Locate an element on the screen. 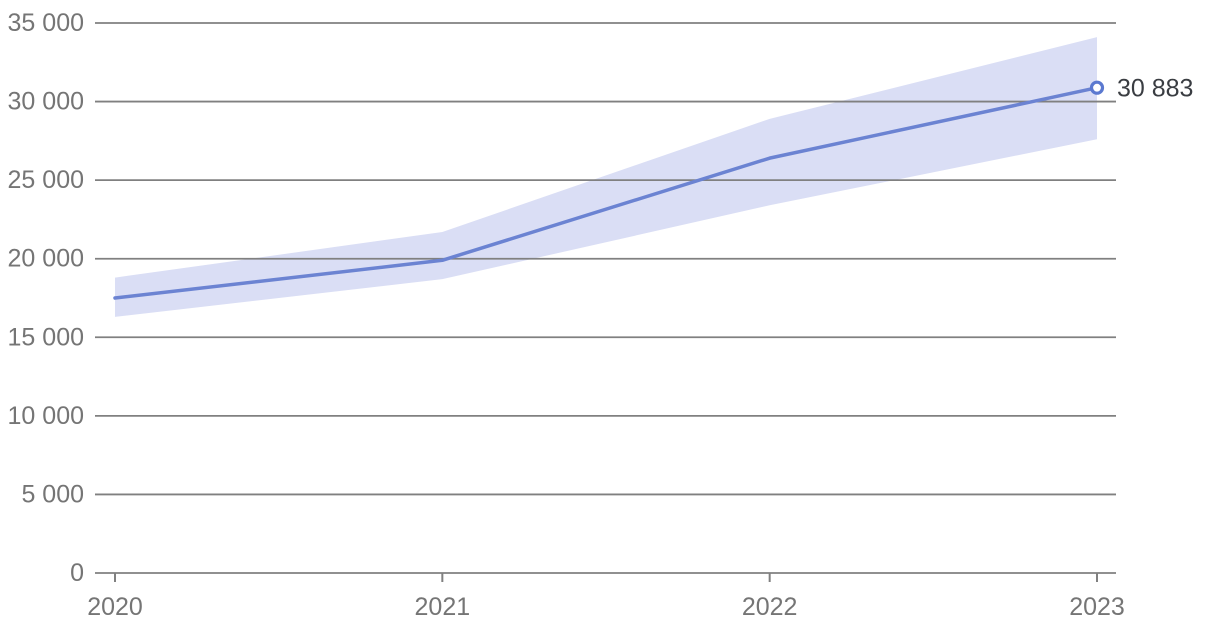 This screenshot has width=1220, height=634. y-tick-label: 5 000 is located at coordinates (52, 494).